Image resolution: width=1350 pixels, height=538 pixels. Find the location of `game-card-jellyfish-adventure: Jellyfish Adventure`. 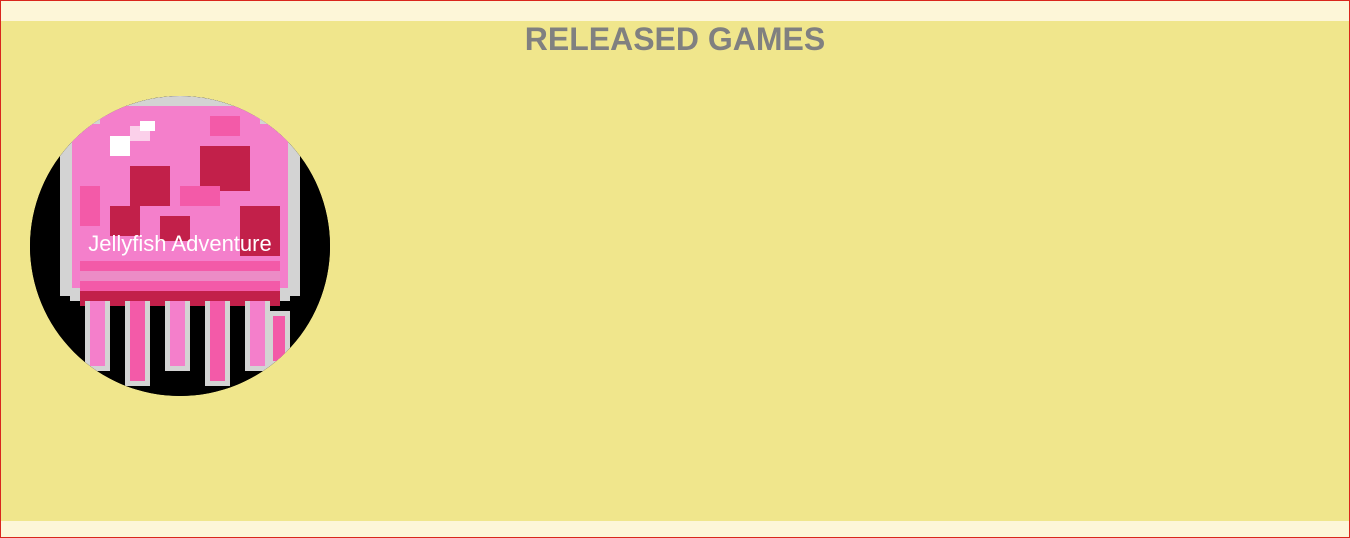

game-card-jellyfish-adventure: Jellyfish Adventure is located at coordinates (180, 246).